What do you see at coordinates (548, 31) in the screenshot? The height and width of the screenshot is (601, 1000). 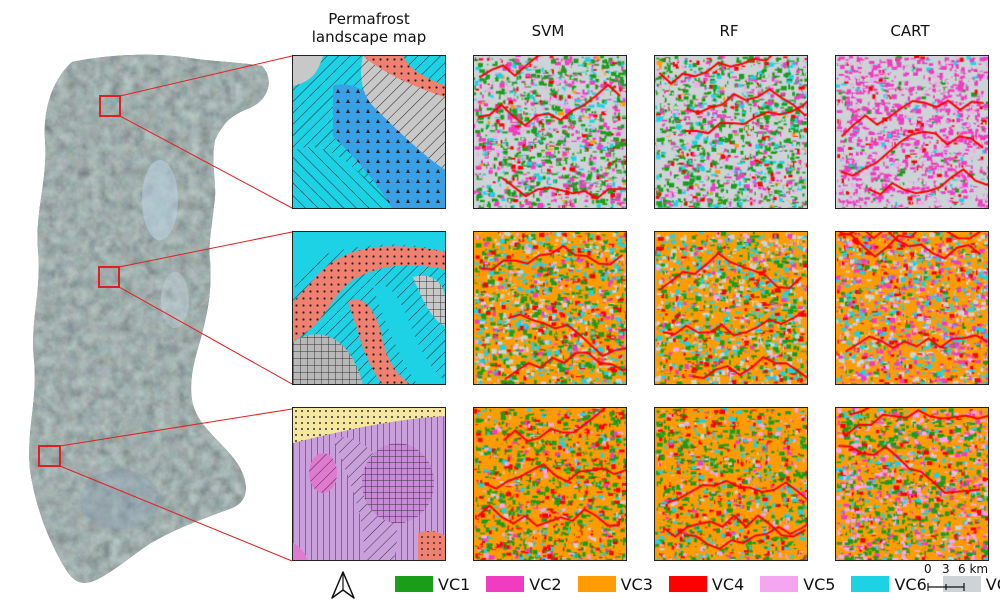 I see `header-svm: SVM` at bounding box center [548, 31].